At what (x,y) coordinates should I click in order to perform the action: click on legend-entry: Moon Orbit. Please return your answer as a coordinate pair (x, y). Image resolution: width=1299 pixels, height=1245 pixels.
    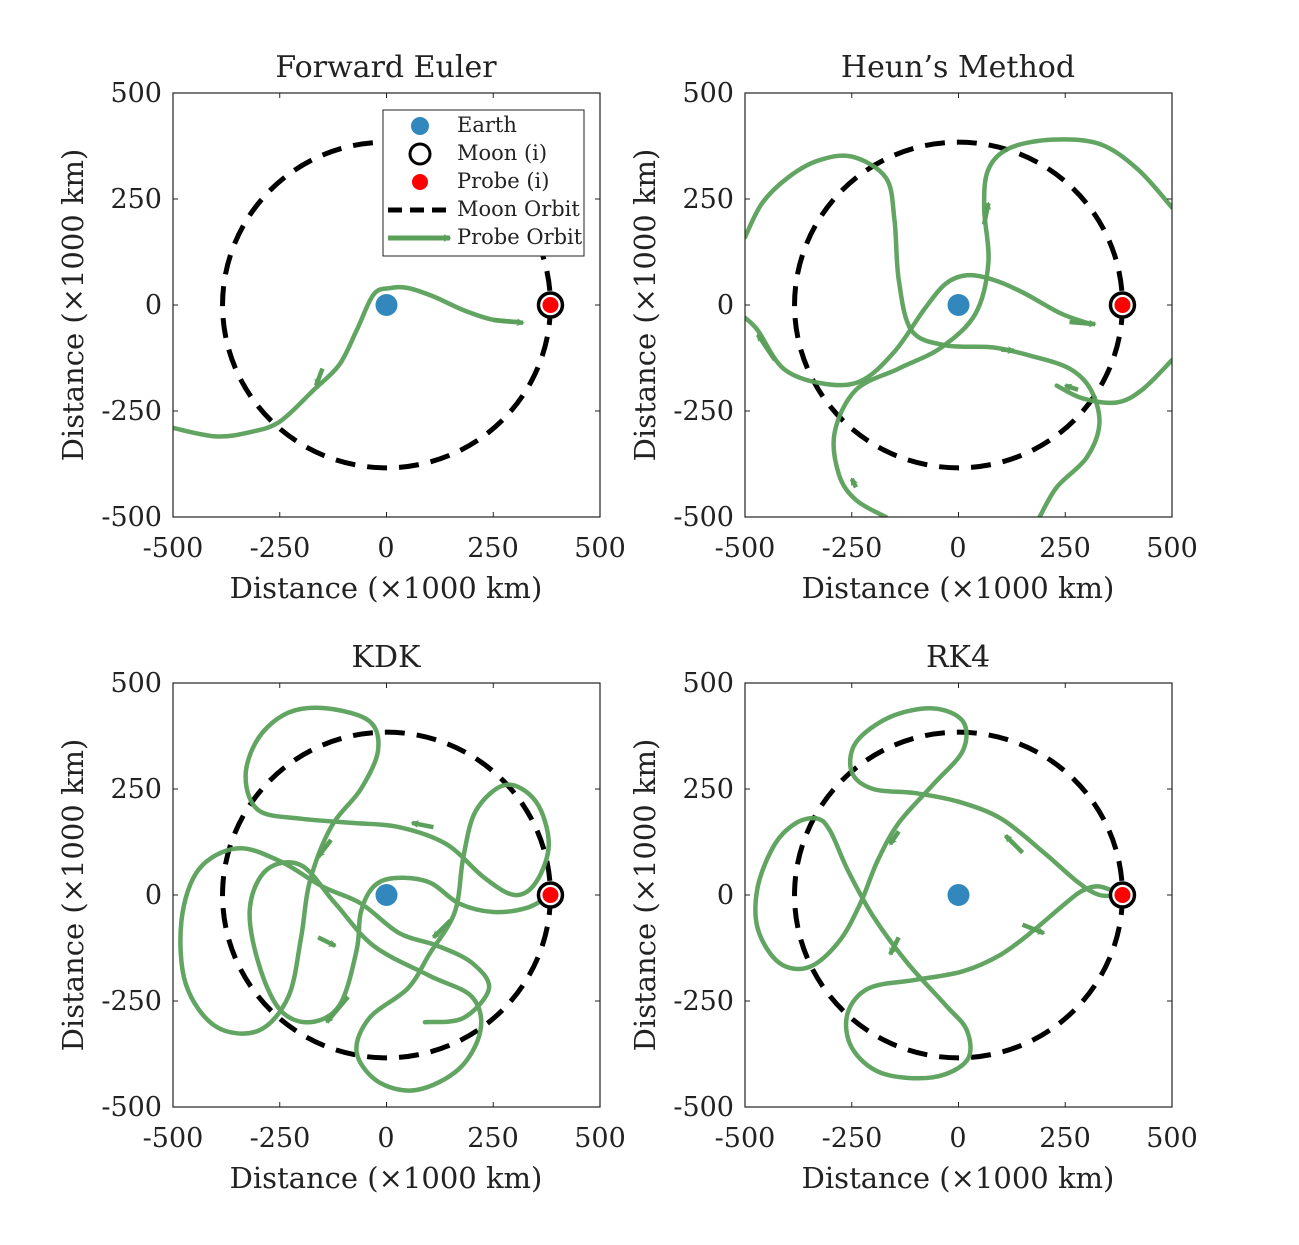
    Looking at the image, I should click on (518, 209).